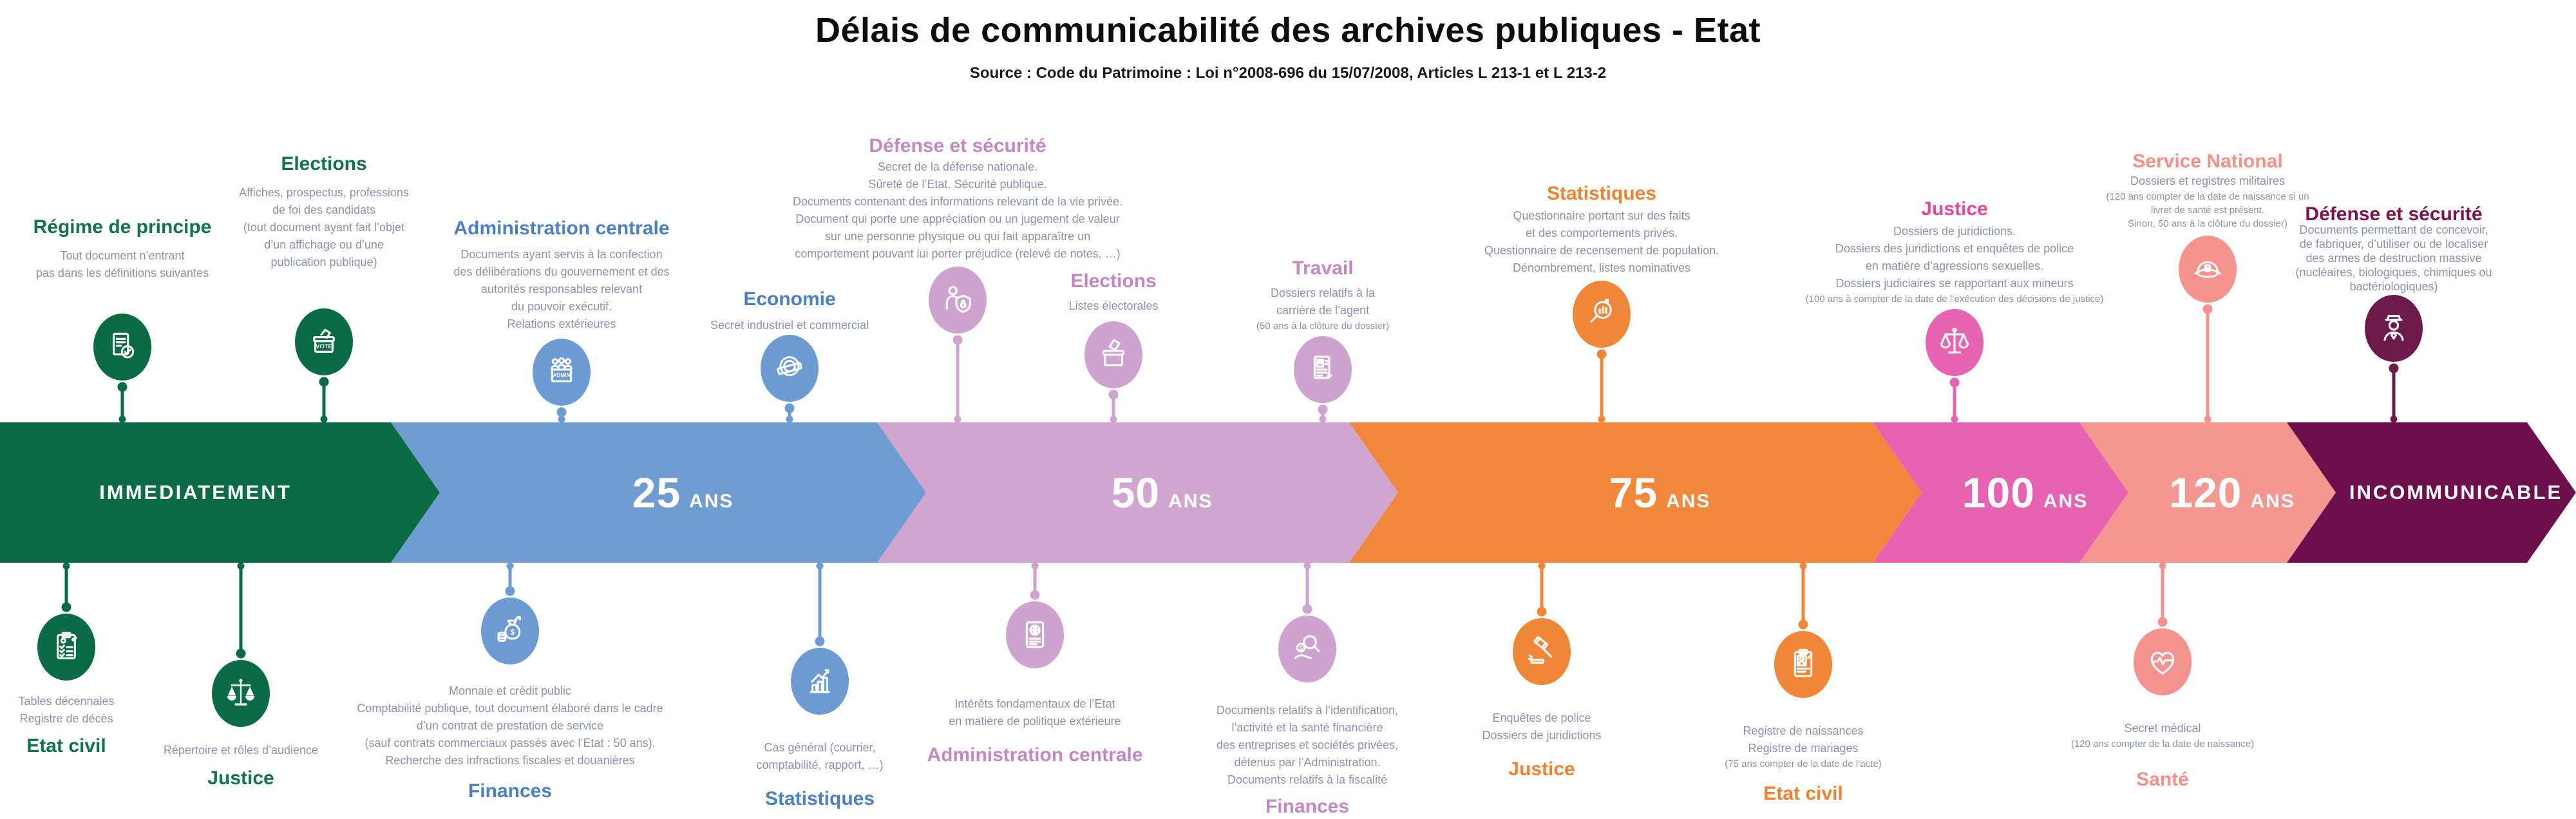 The image size is (2576, 819). I want to click on category-title-statistiques-75: Statistiques, so click(1601, 193).